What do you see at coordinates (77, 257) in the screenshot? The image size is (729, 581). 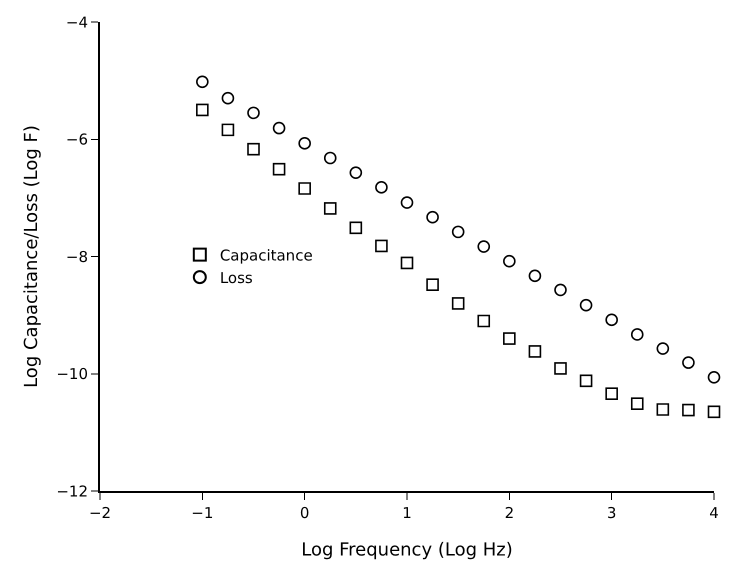 I see `y-tick-label: −8` at bounding box center [77, 257].